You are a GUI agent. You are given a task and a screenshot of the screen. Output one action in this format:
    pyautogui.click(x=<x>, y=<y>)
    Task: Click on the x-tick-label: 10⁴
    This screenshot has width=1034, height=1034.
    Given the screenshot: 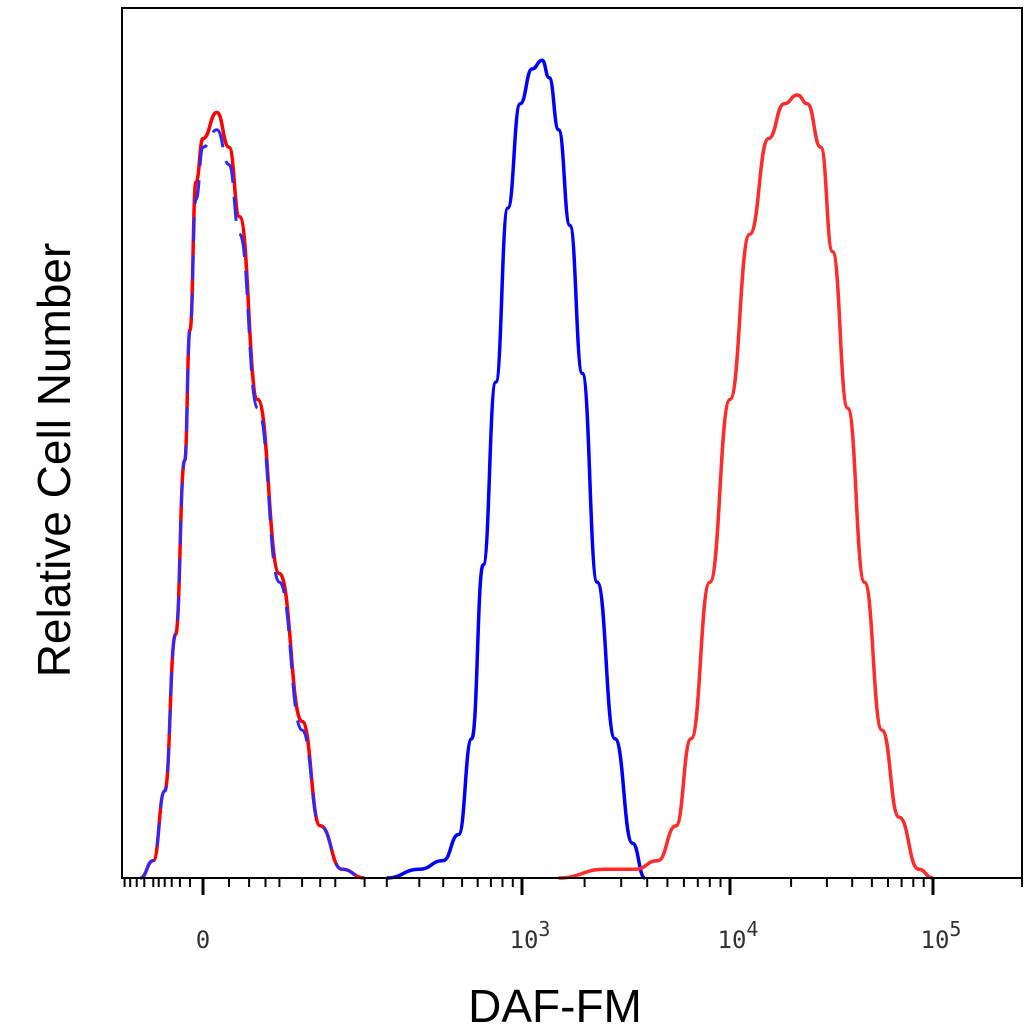 What is the action you would take?
    pyautogui.click(x=738, y=935)
    